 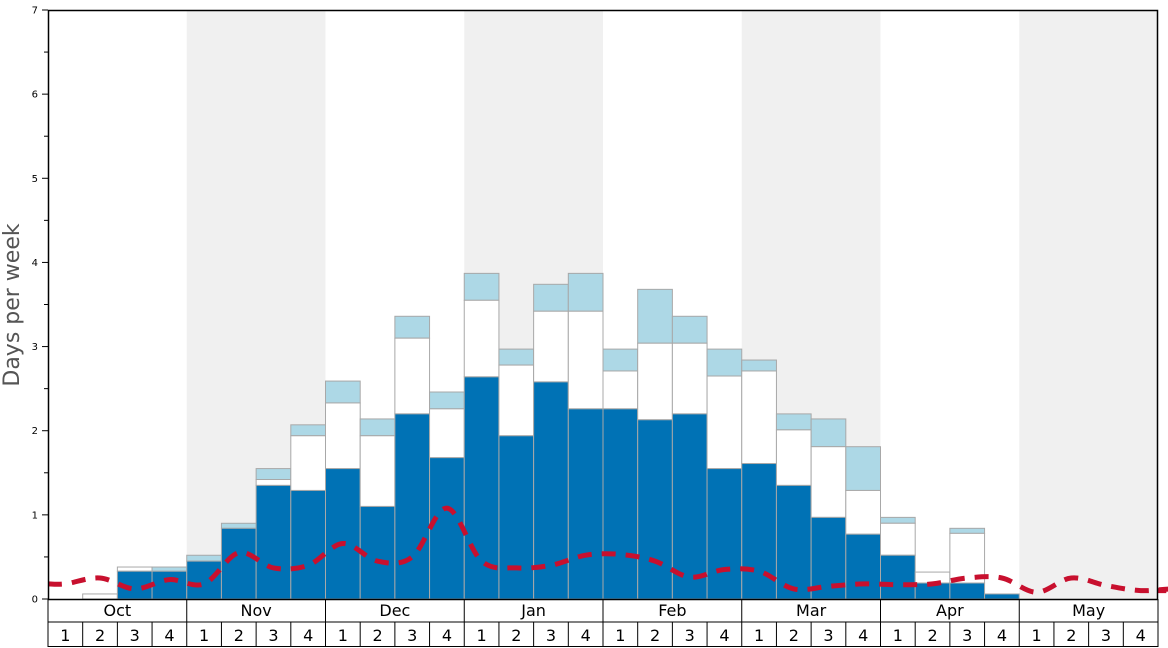 I want to click on month-label: Nov, so click(x=256, y=610).